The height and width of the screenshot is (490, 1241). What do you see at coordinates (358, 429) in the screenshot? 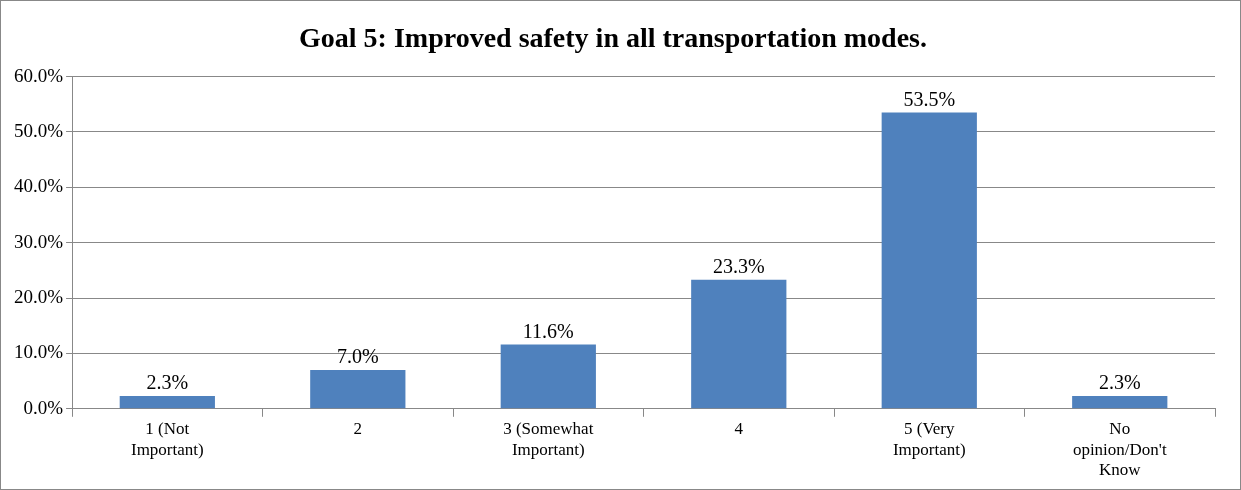
I see `x-tick-label: 2` at bounding box center [358, 429].